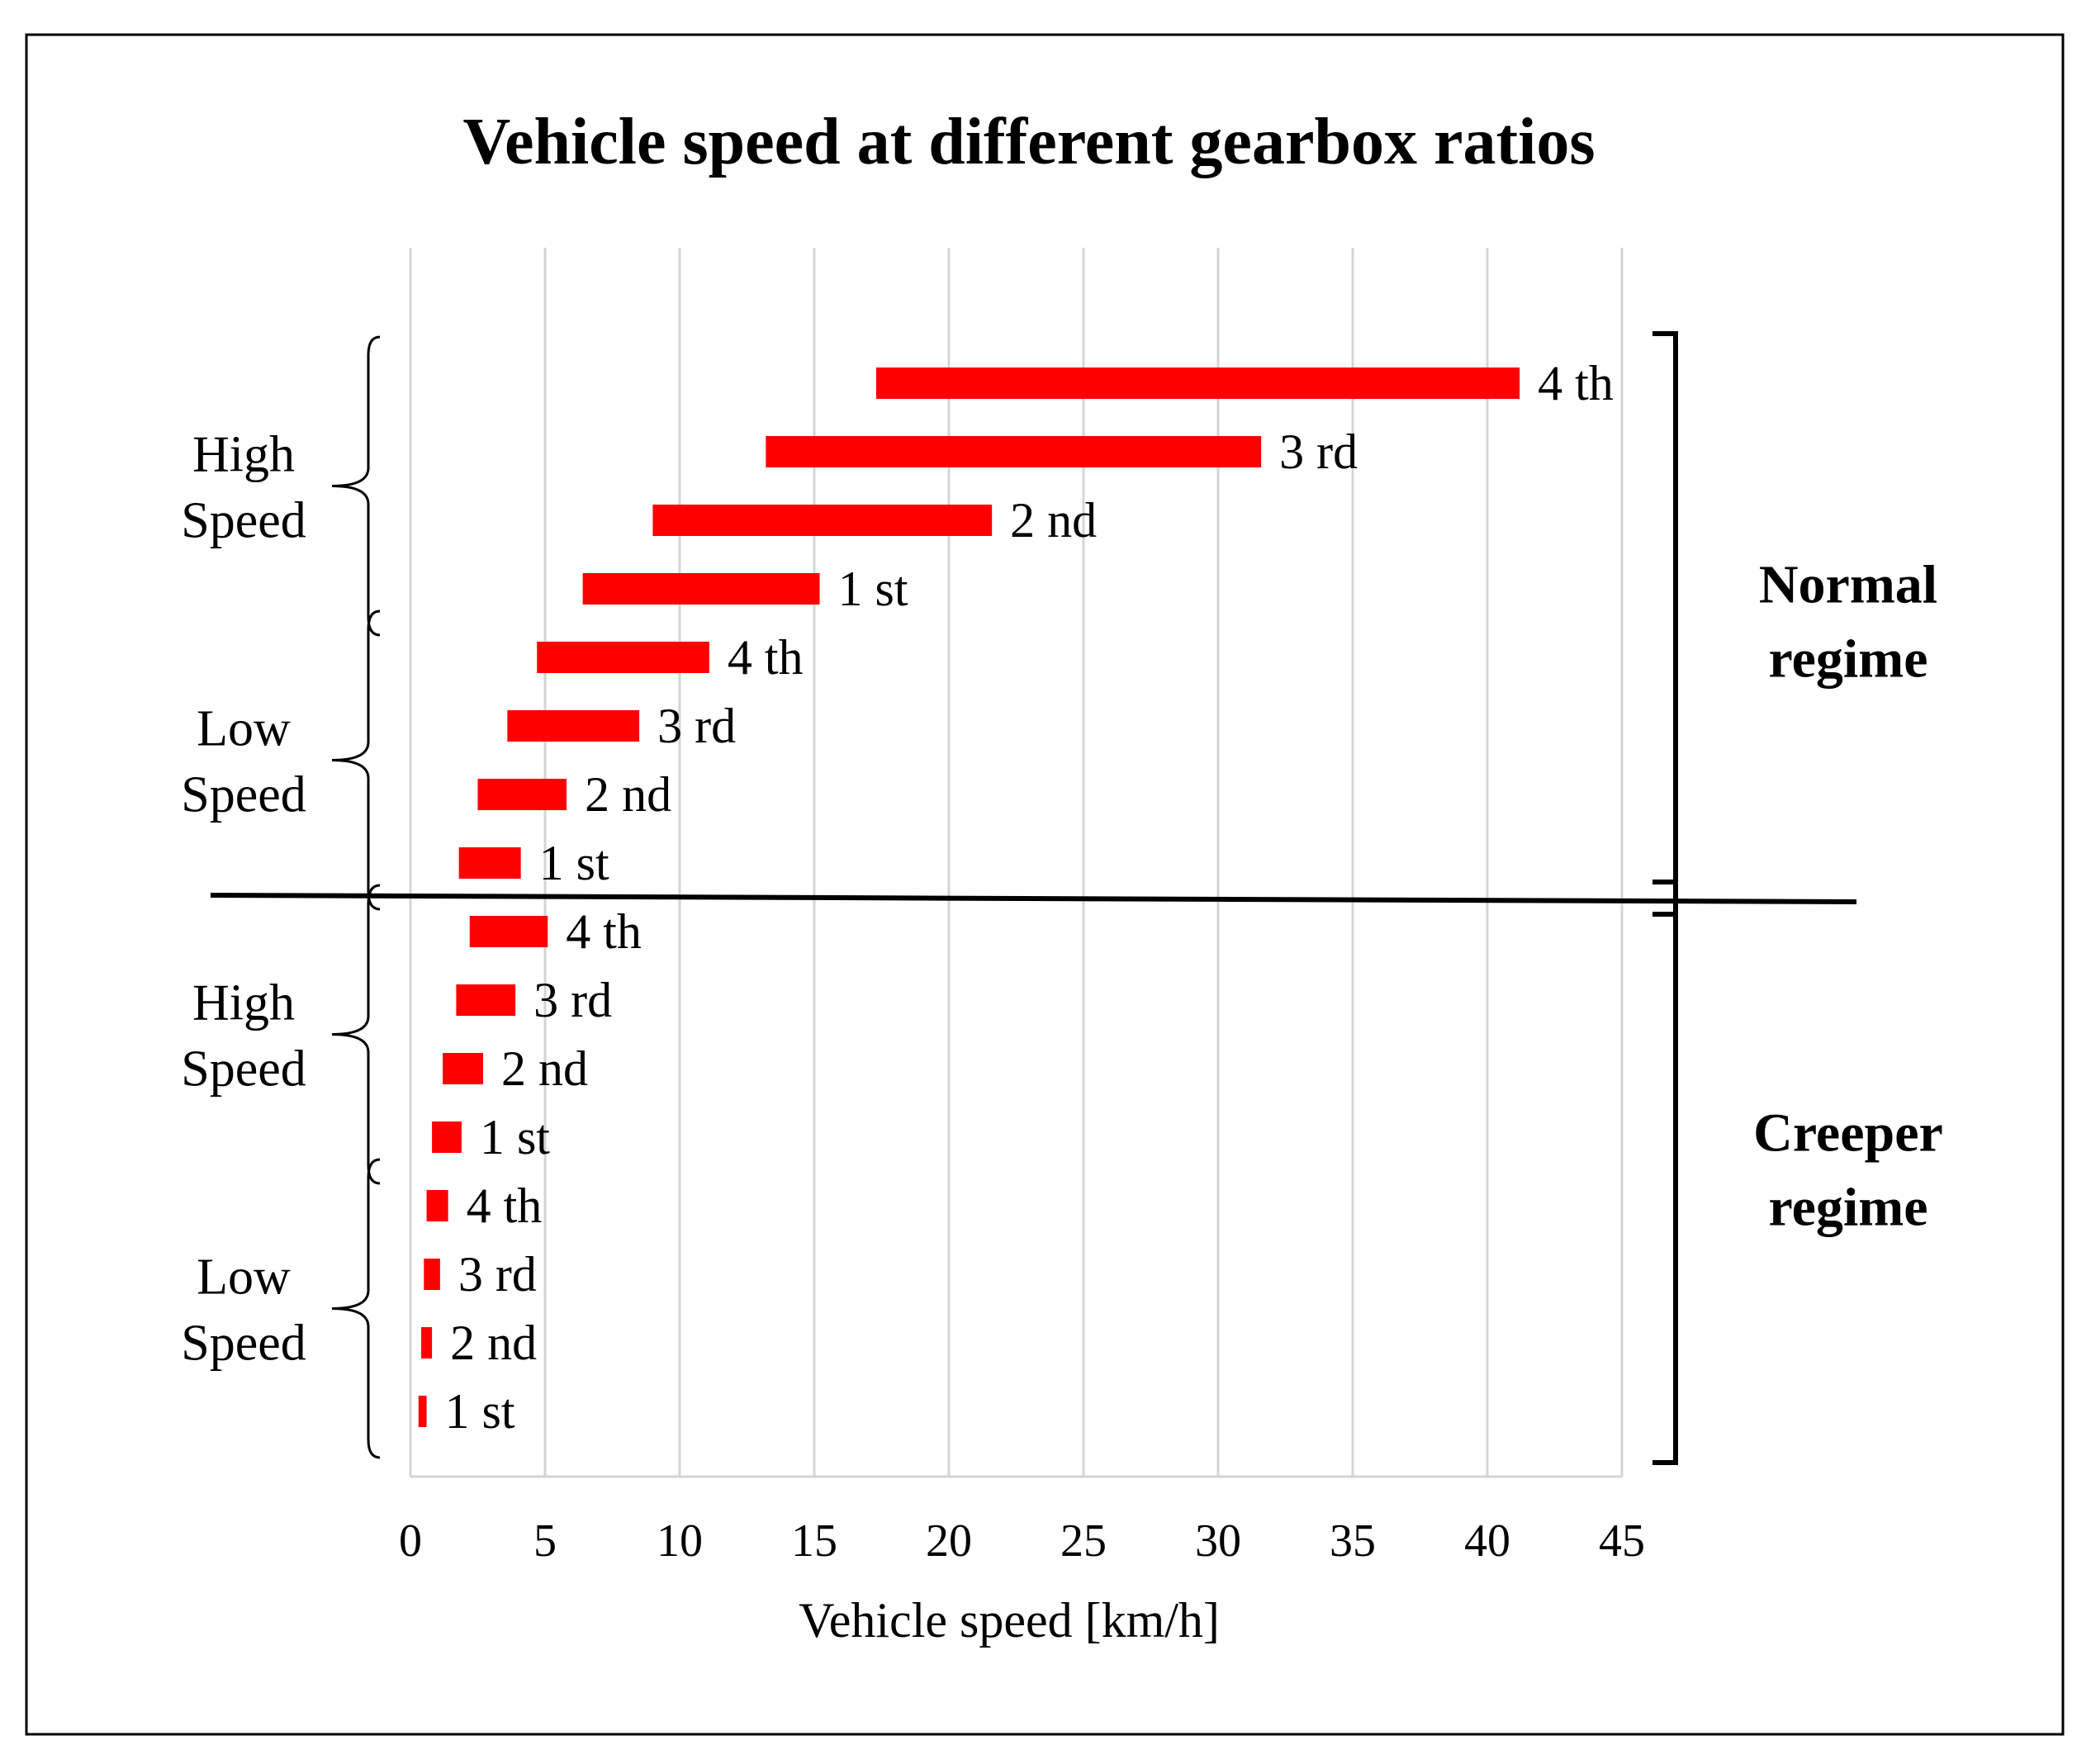 The width and height of the screenshot is (2091, 1764). Describe the element at coordinates (604, 931) in the screenshot. I see `bar-label-row-9: 4 th` at that location.